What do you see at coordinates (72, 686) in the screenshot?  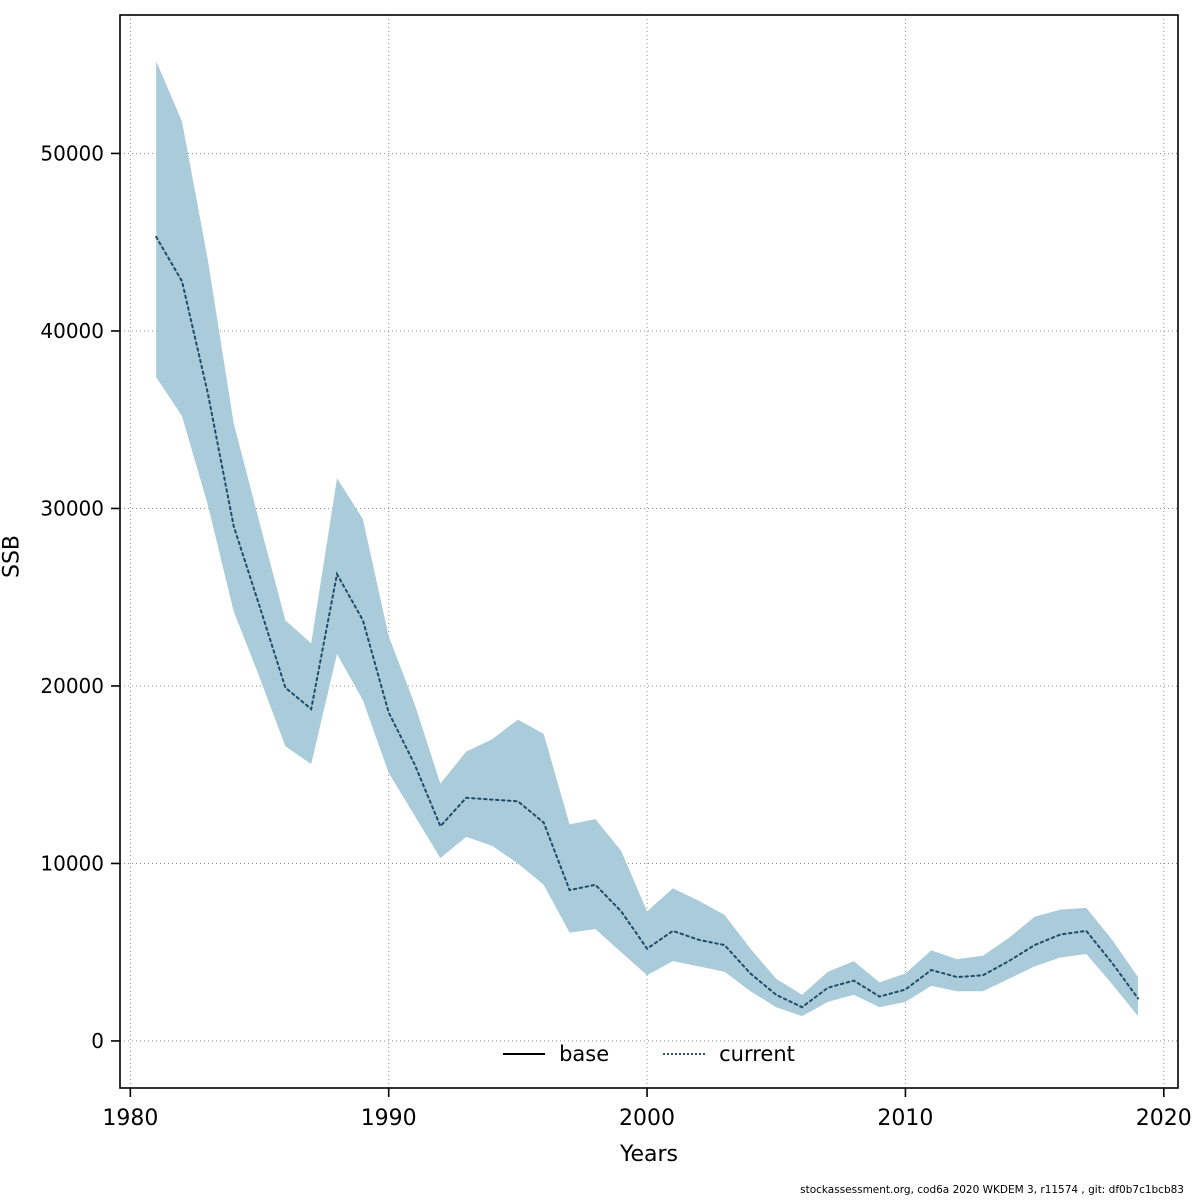 I see `y-tick-label: 20000` at bounding box center [72, 686].